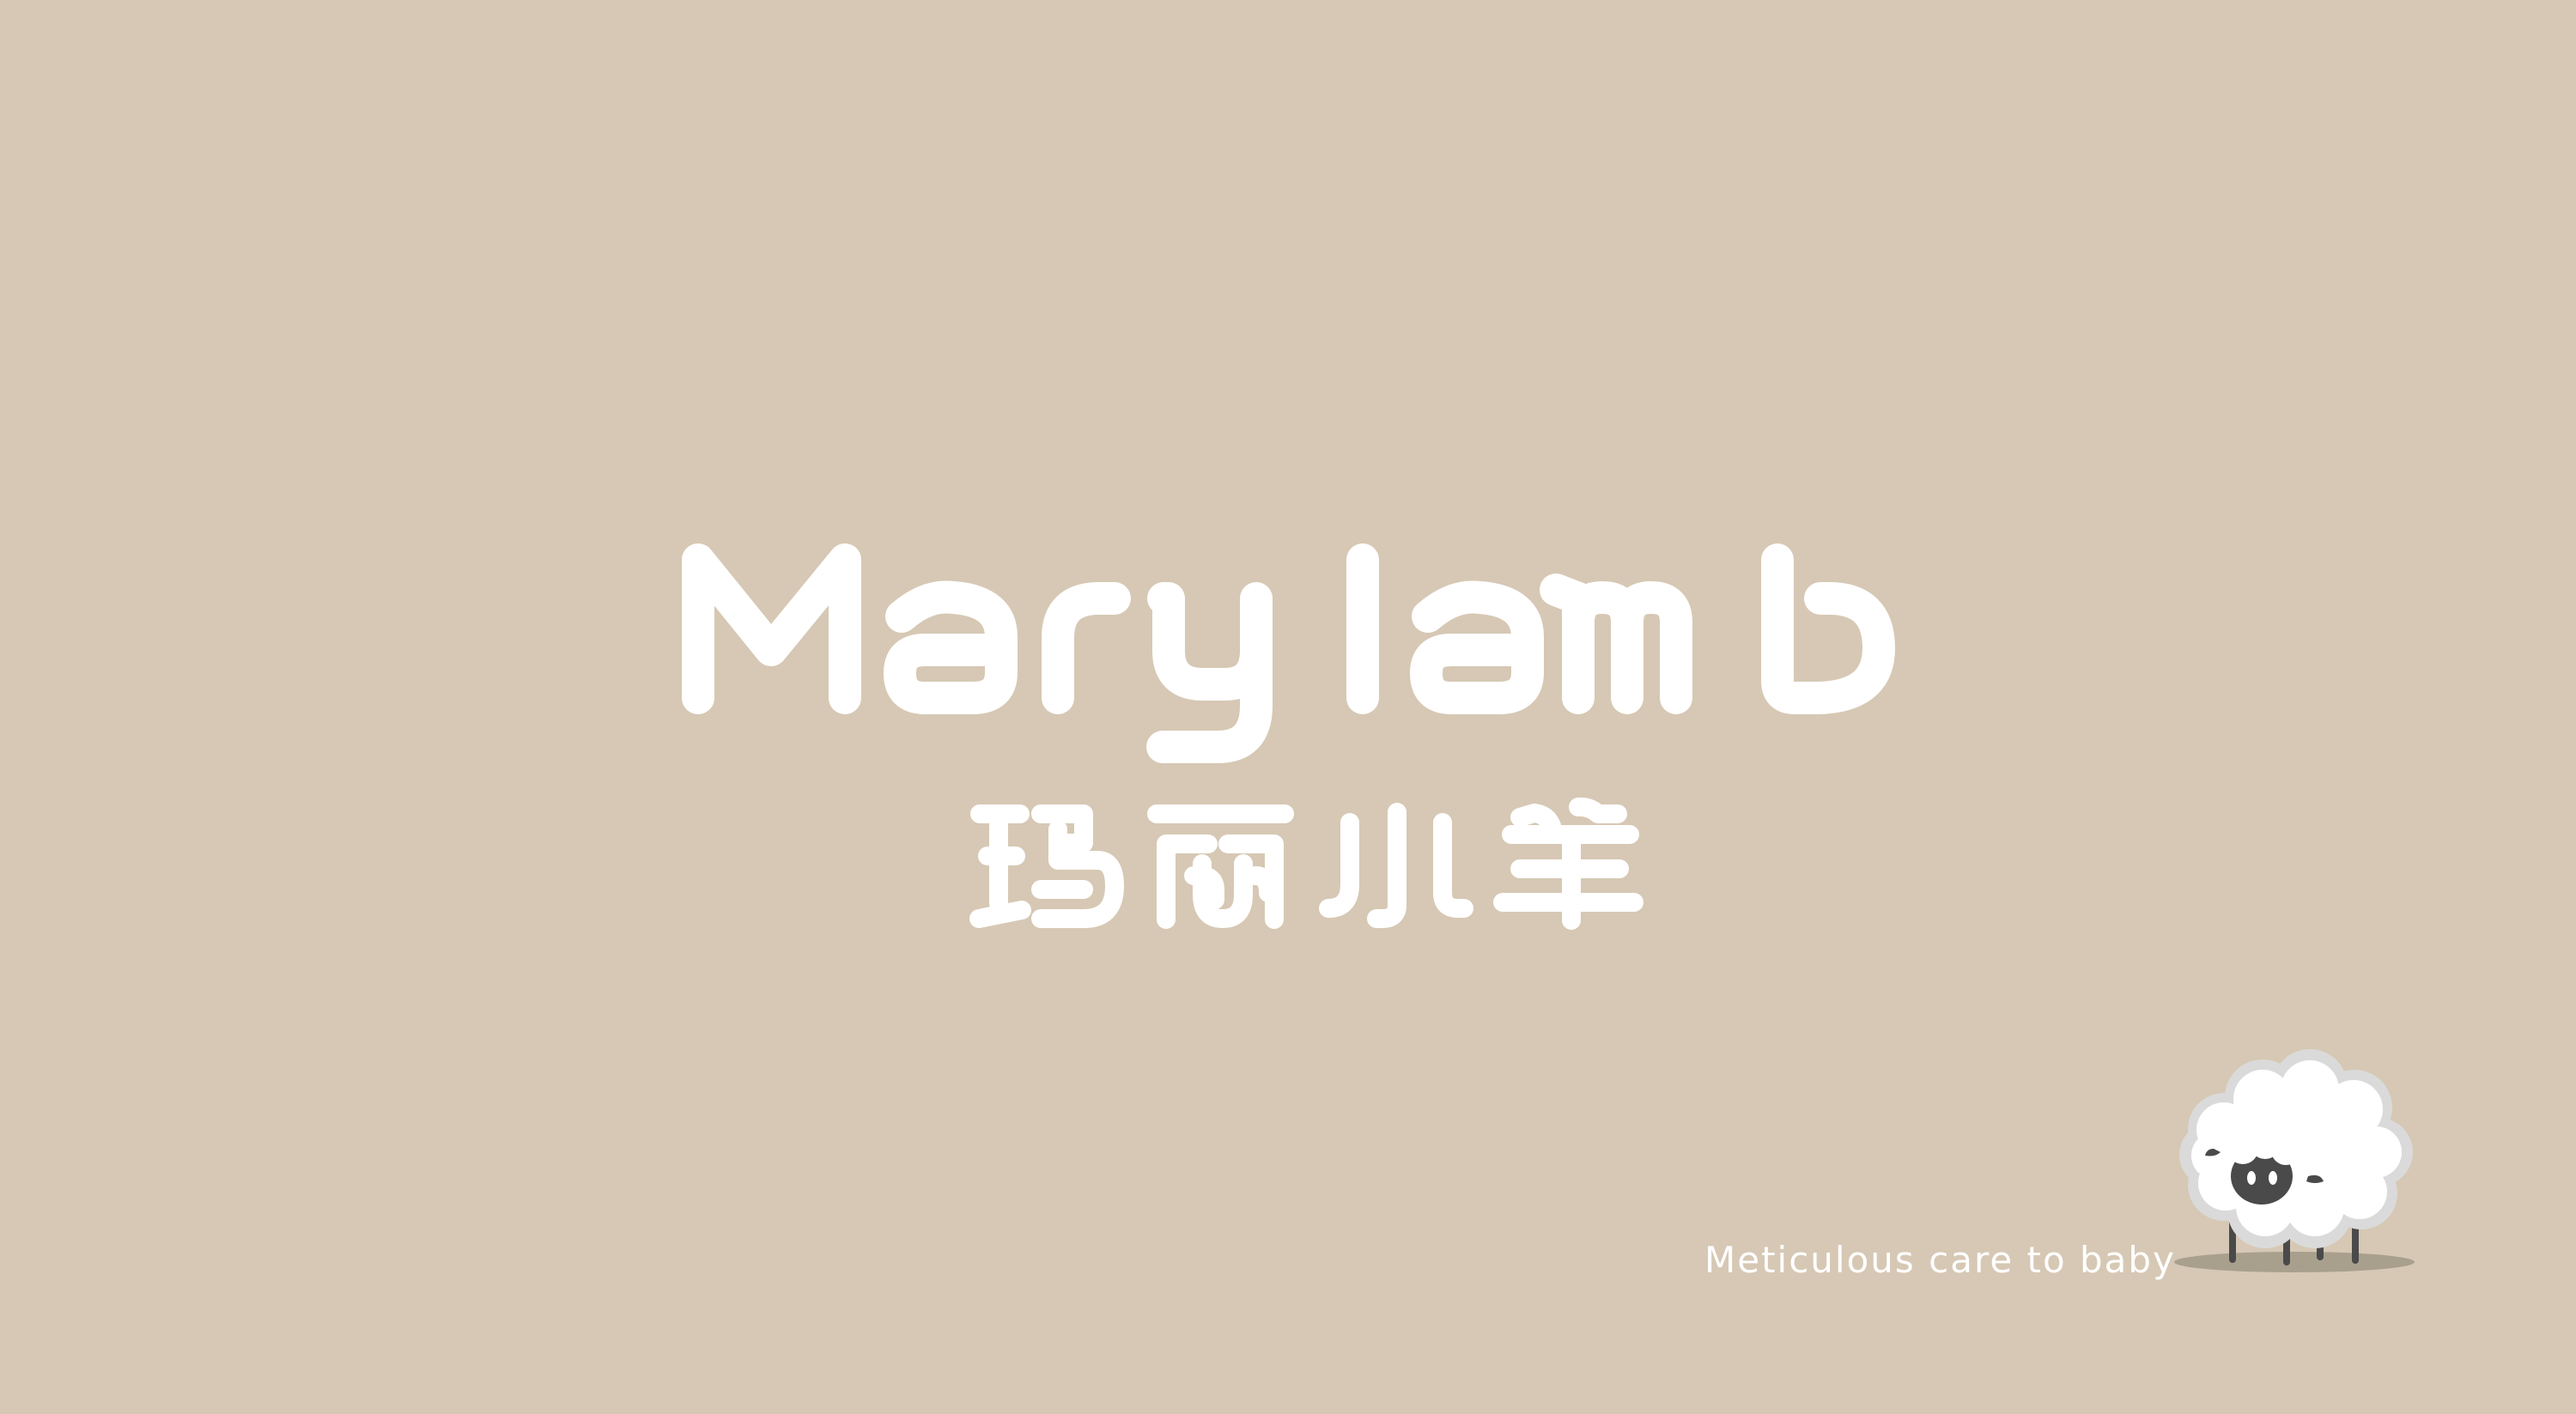 The image size is (2576, 1414). I want to click on sheep-left-ear, so click(2213, 1152).